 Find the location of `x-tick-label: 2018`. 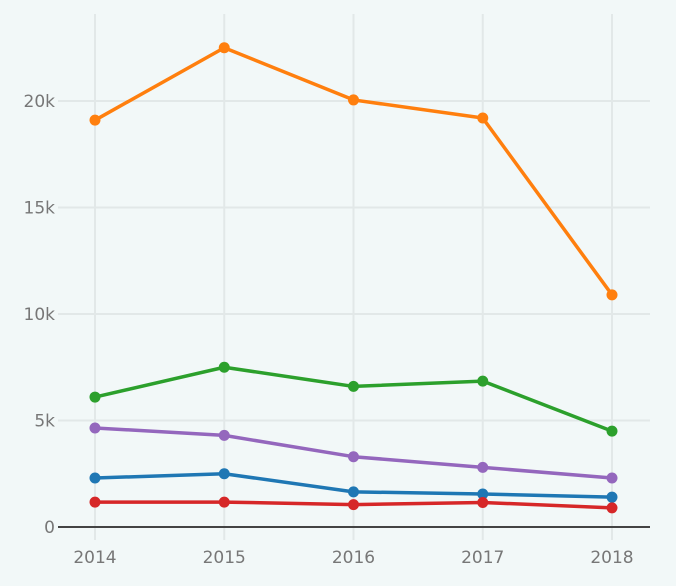

x-tick-label: 2018 is located at coordinates (611, 558).